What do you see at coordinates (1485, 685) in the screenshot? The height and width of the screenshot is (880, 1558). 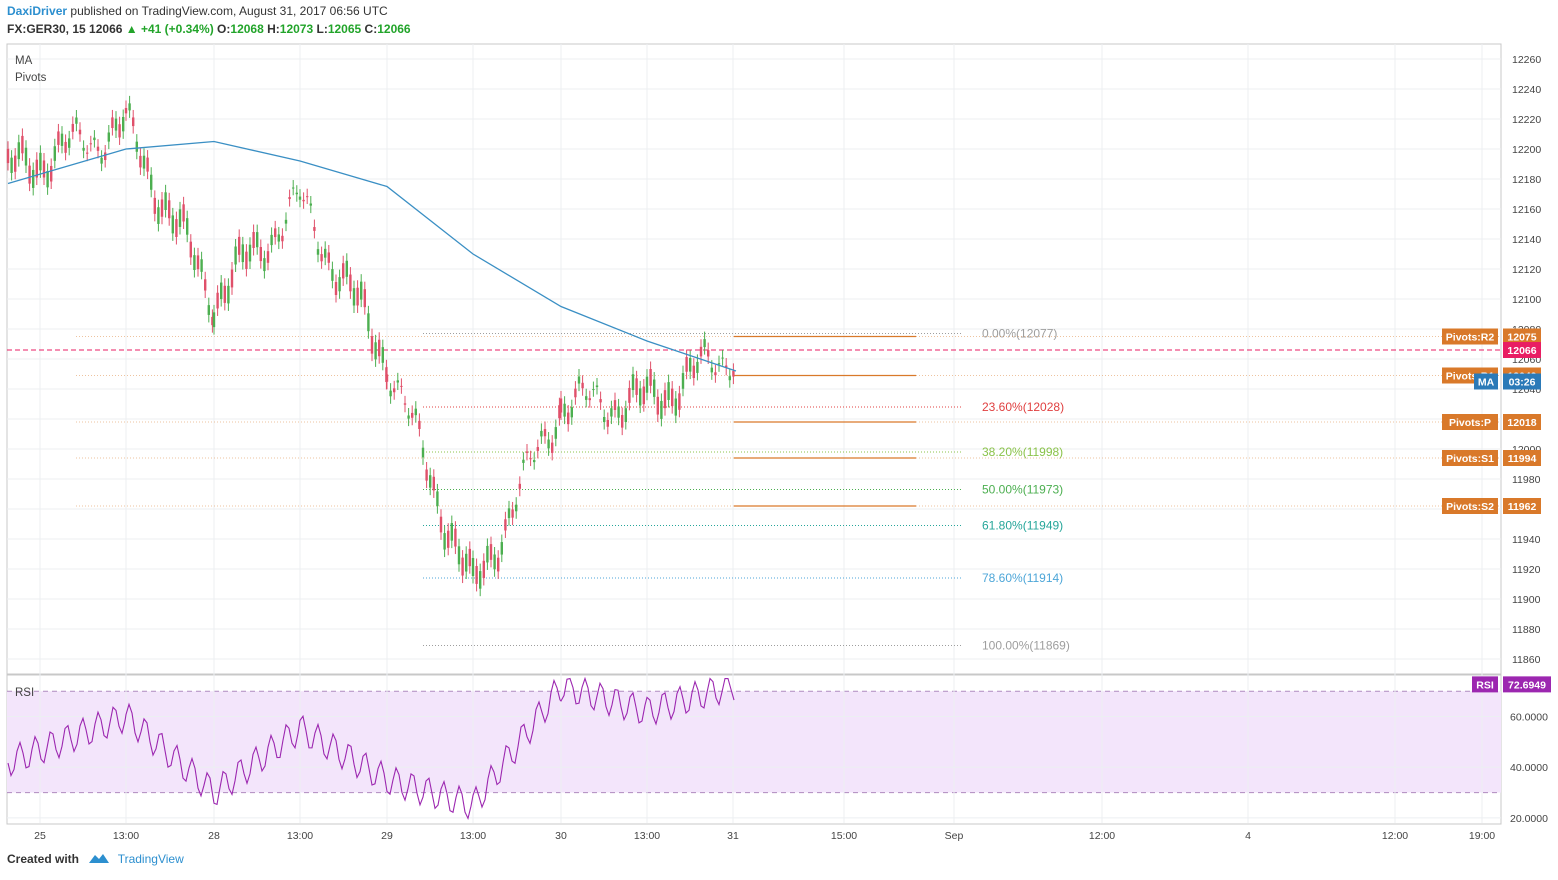 I see `rsi-tag-label: RSI` at bounding box center [1485, 685].